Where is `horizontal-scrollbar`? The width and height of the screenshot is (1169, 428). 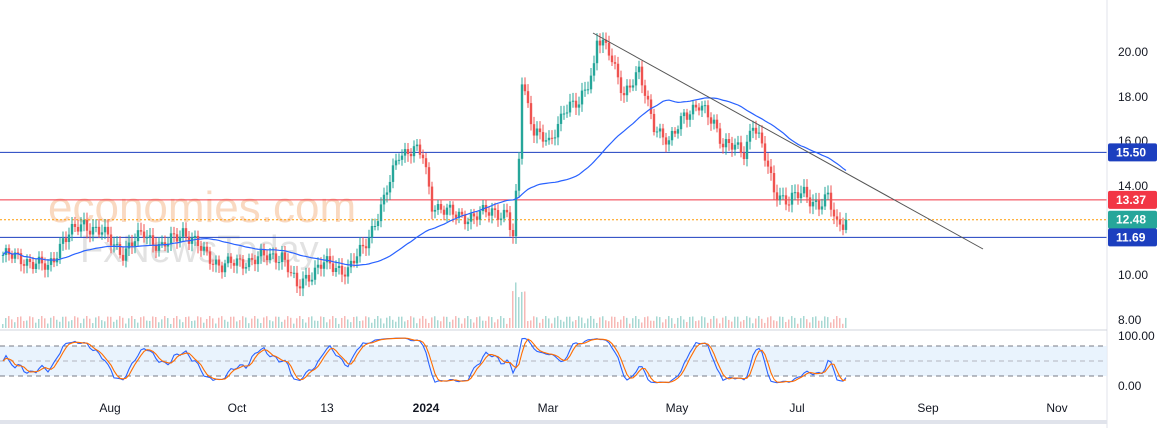
horizontal-scrollbar is located at coordinates (553, 422).